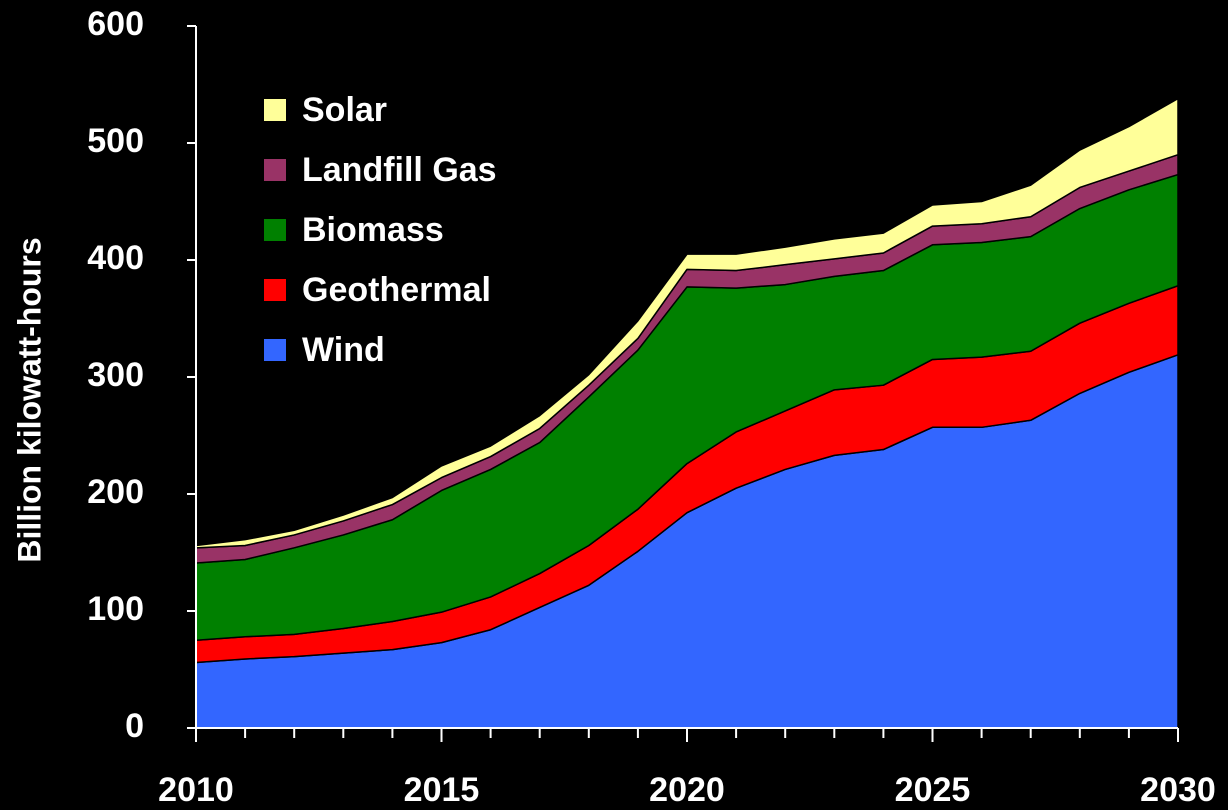  Describe the element at coordinates (1178, 790) in the screenshot. I see `x-tick-label: 2030` at that location.